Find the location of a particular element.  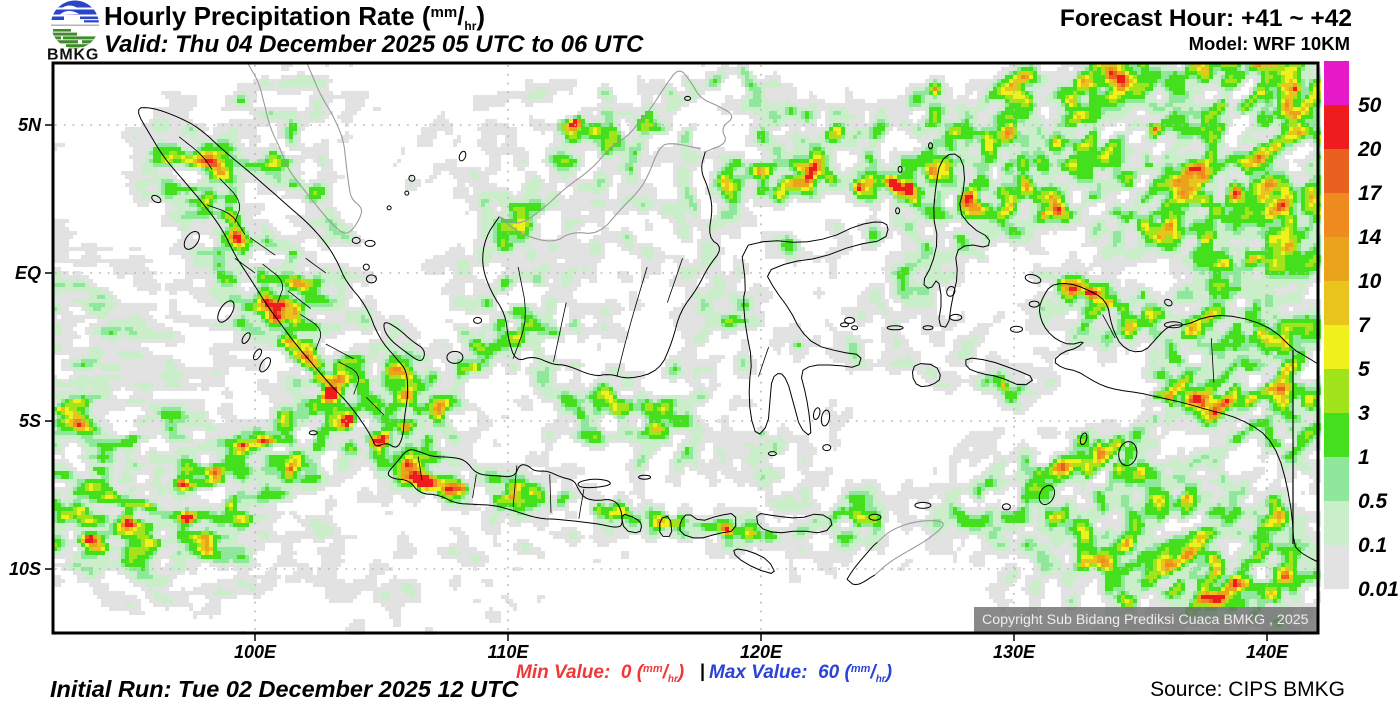

svg-text: 100E is located at coordinates (255, 652).